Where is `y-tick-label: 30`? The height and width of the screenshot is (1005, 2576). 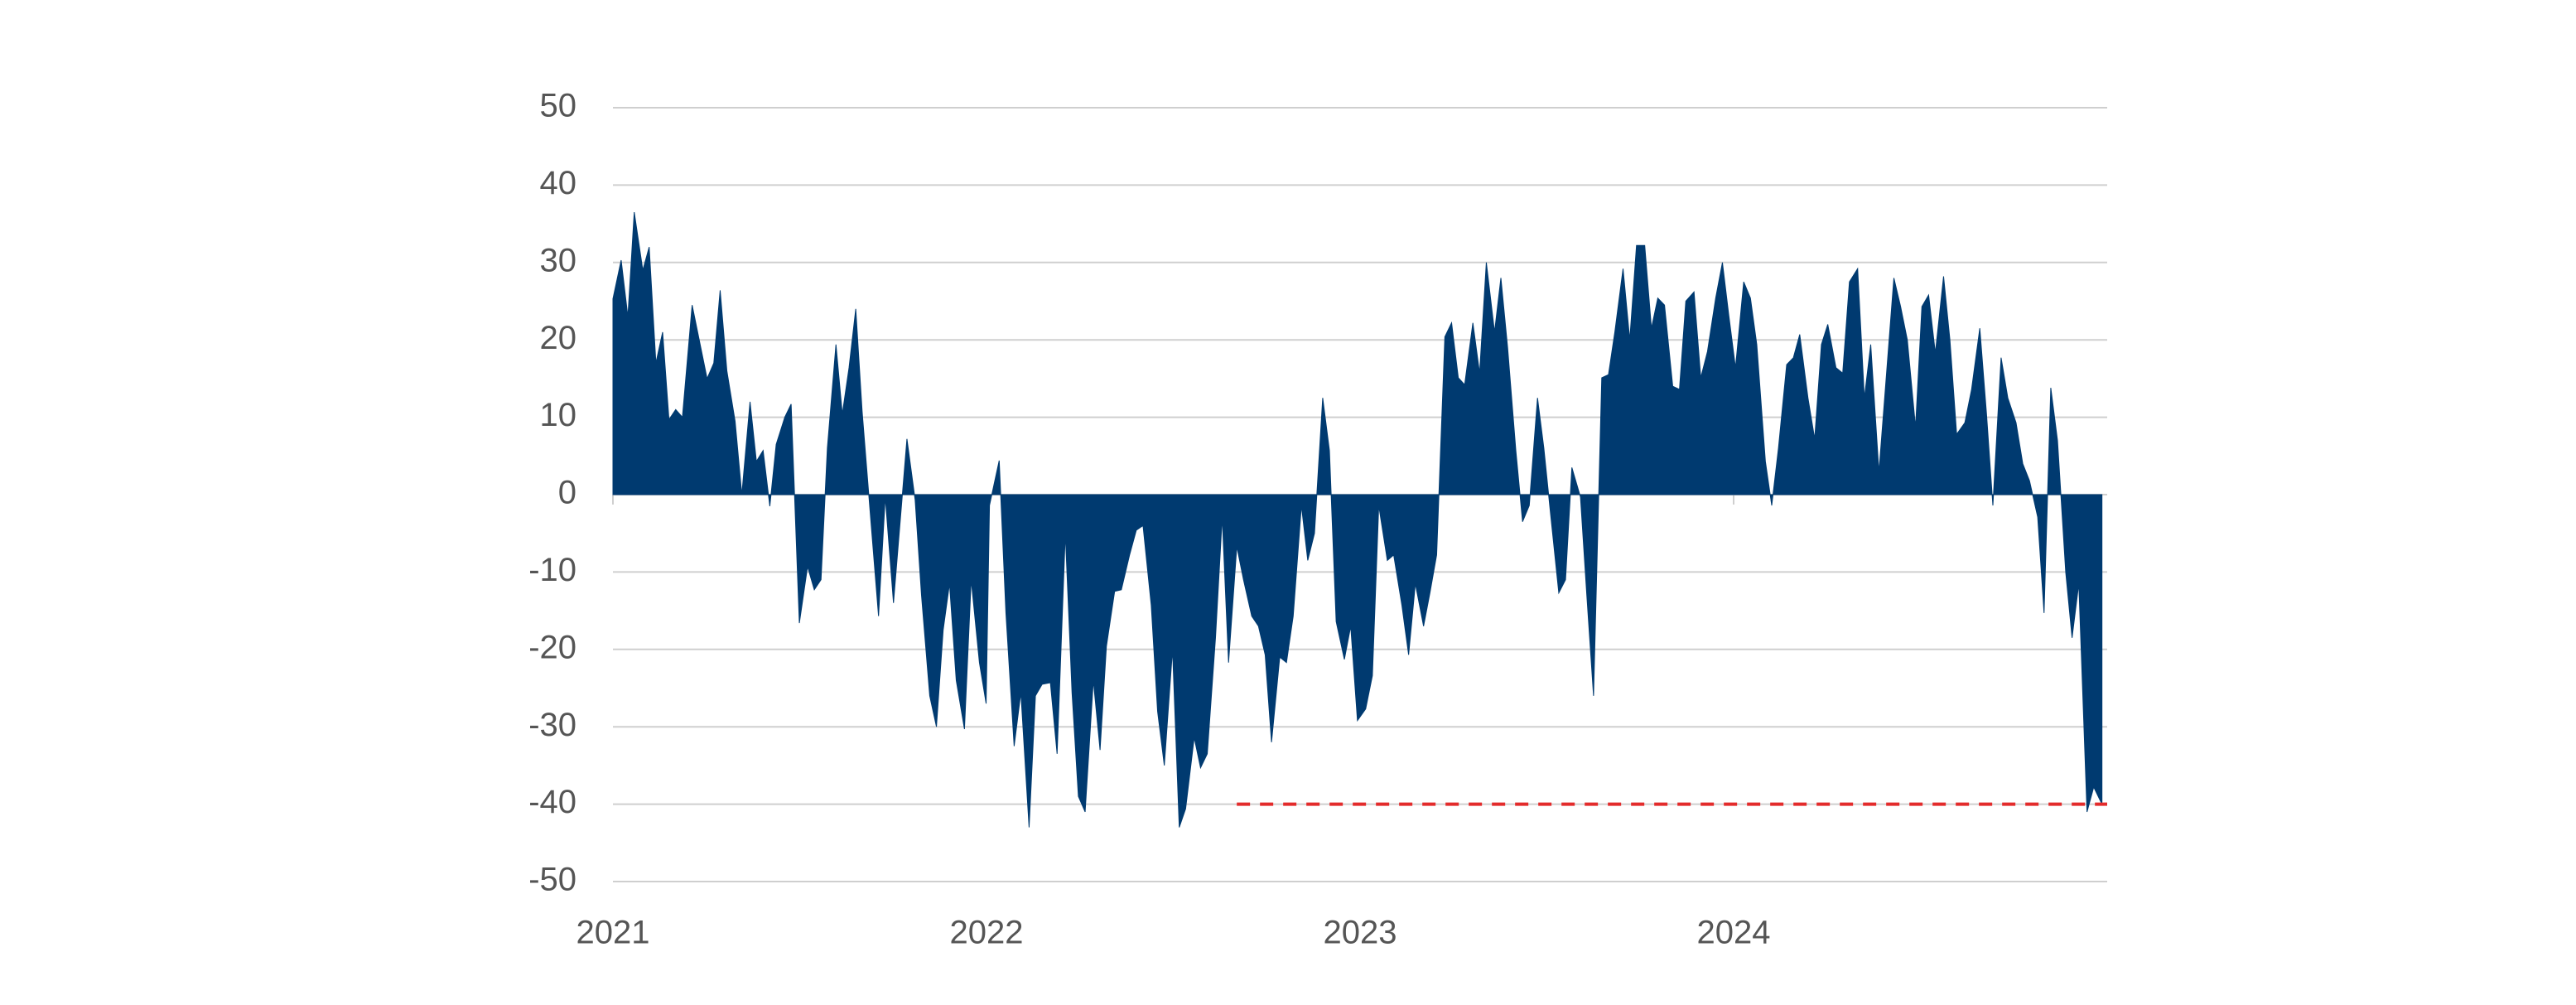
y-tick-label: 30 is located at coordinates (558, 260).